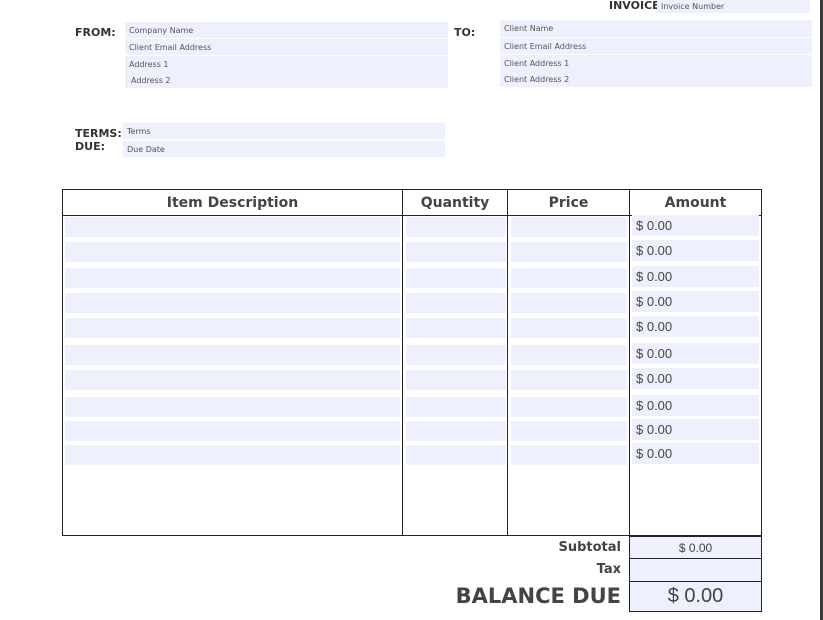  What do you see at coordinates (695, 570) in the screenshot?
I see `tax-field` at bounding box center [695, 570].